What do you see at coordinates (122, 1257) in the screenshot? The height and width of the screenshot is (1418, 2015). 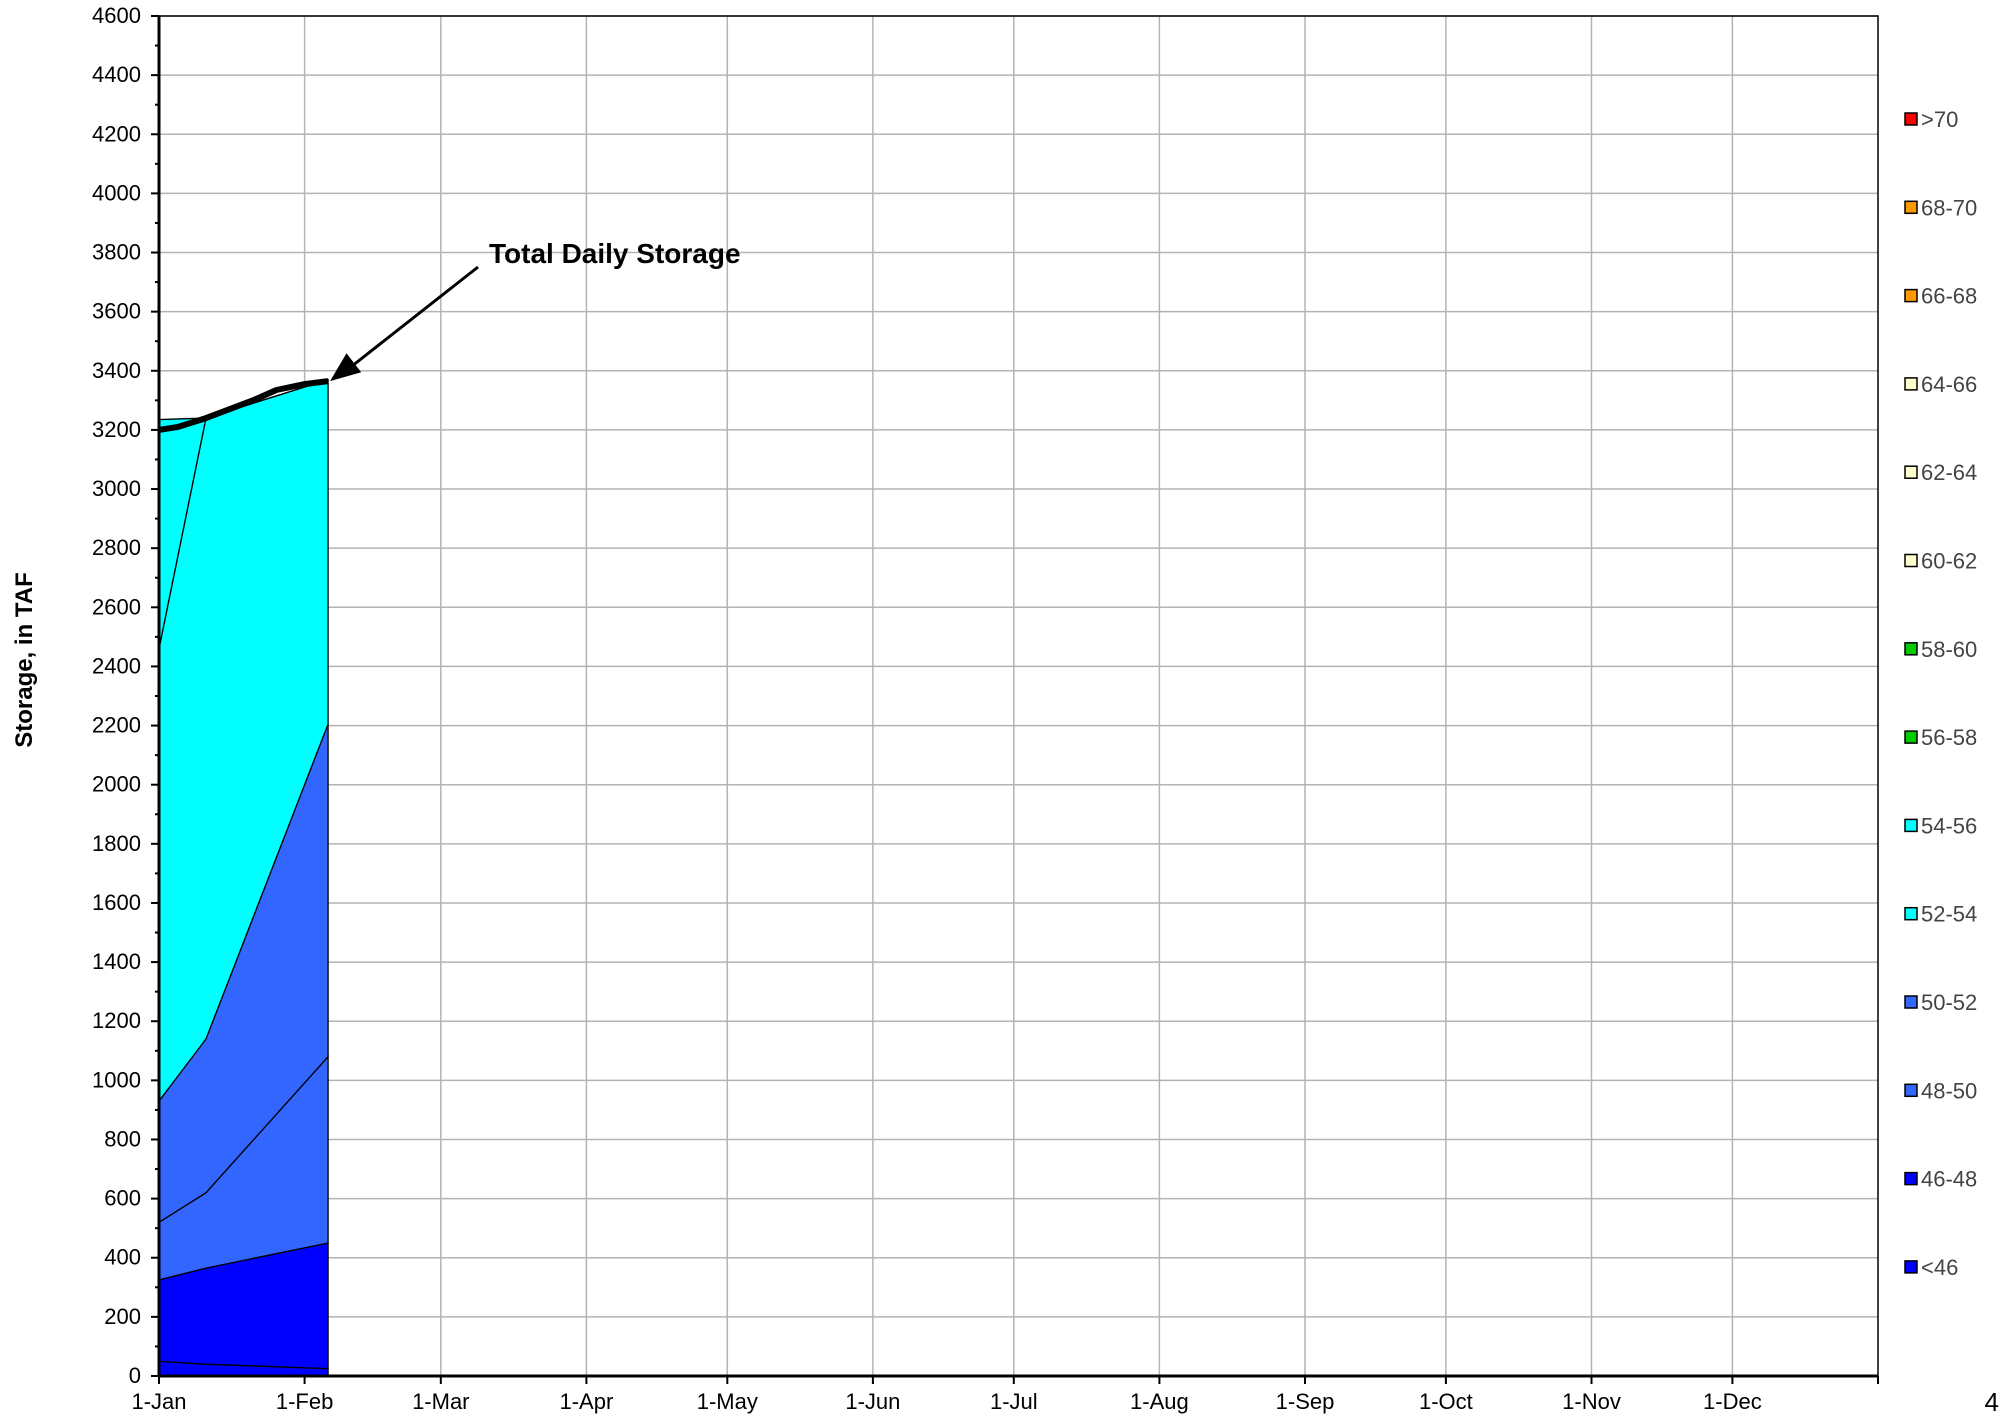 I see `y-tick-label: 400` at bounding box center [122, 1257].